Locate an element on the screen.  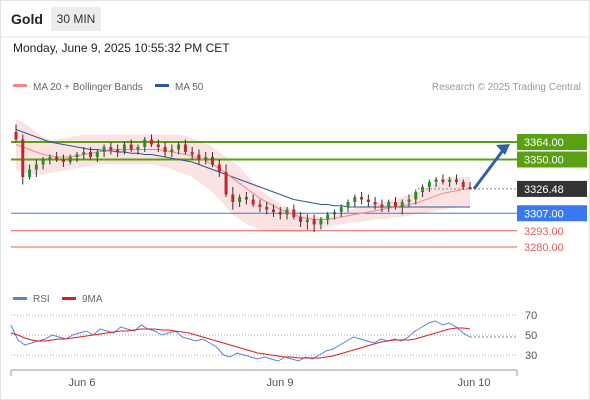
pivot-level-value: 3307.00 is located at coordinates (544, 214).